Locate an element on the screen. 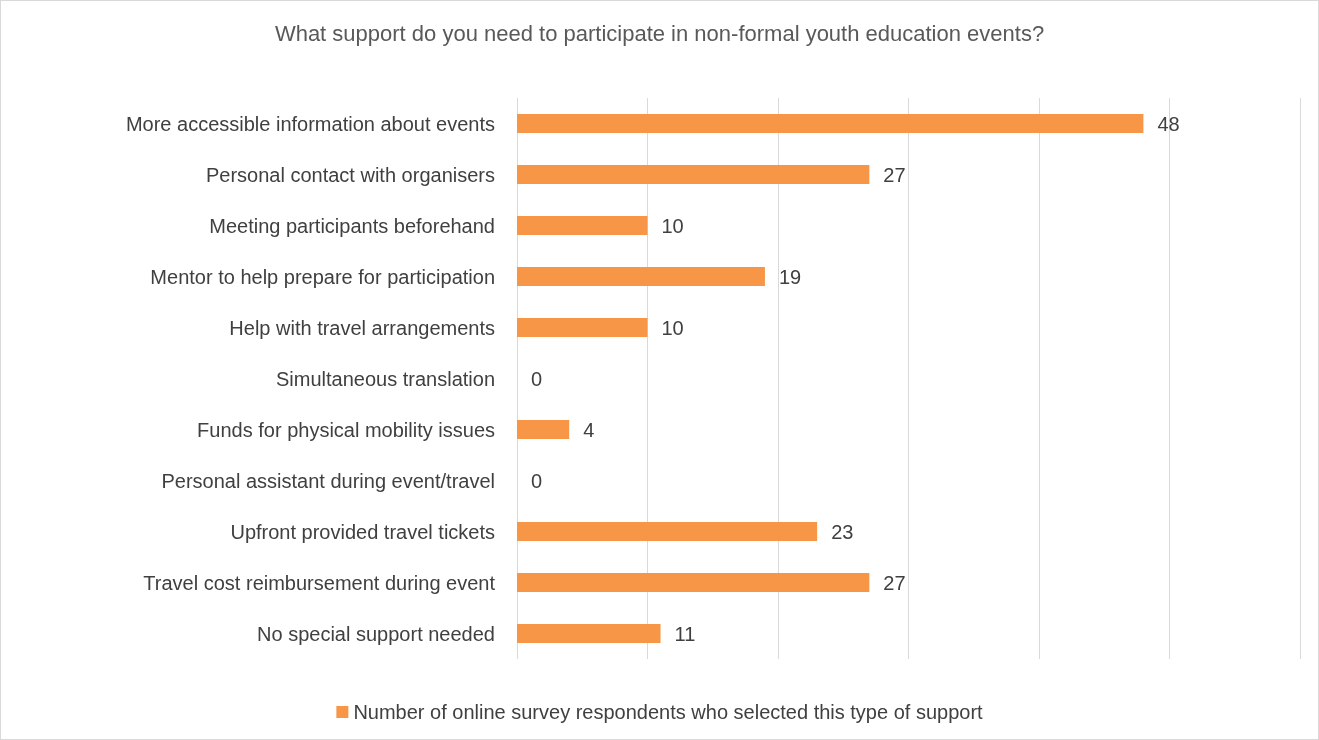  data-label: 4 is located at coordinates (589, 429).